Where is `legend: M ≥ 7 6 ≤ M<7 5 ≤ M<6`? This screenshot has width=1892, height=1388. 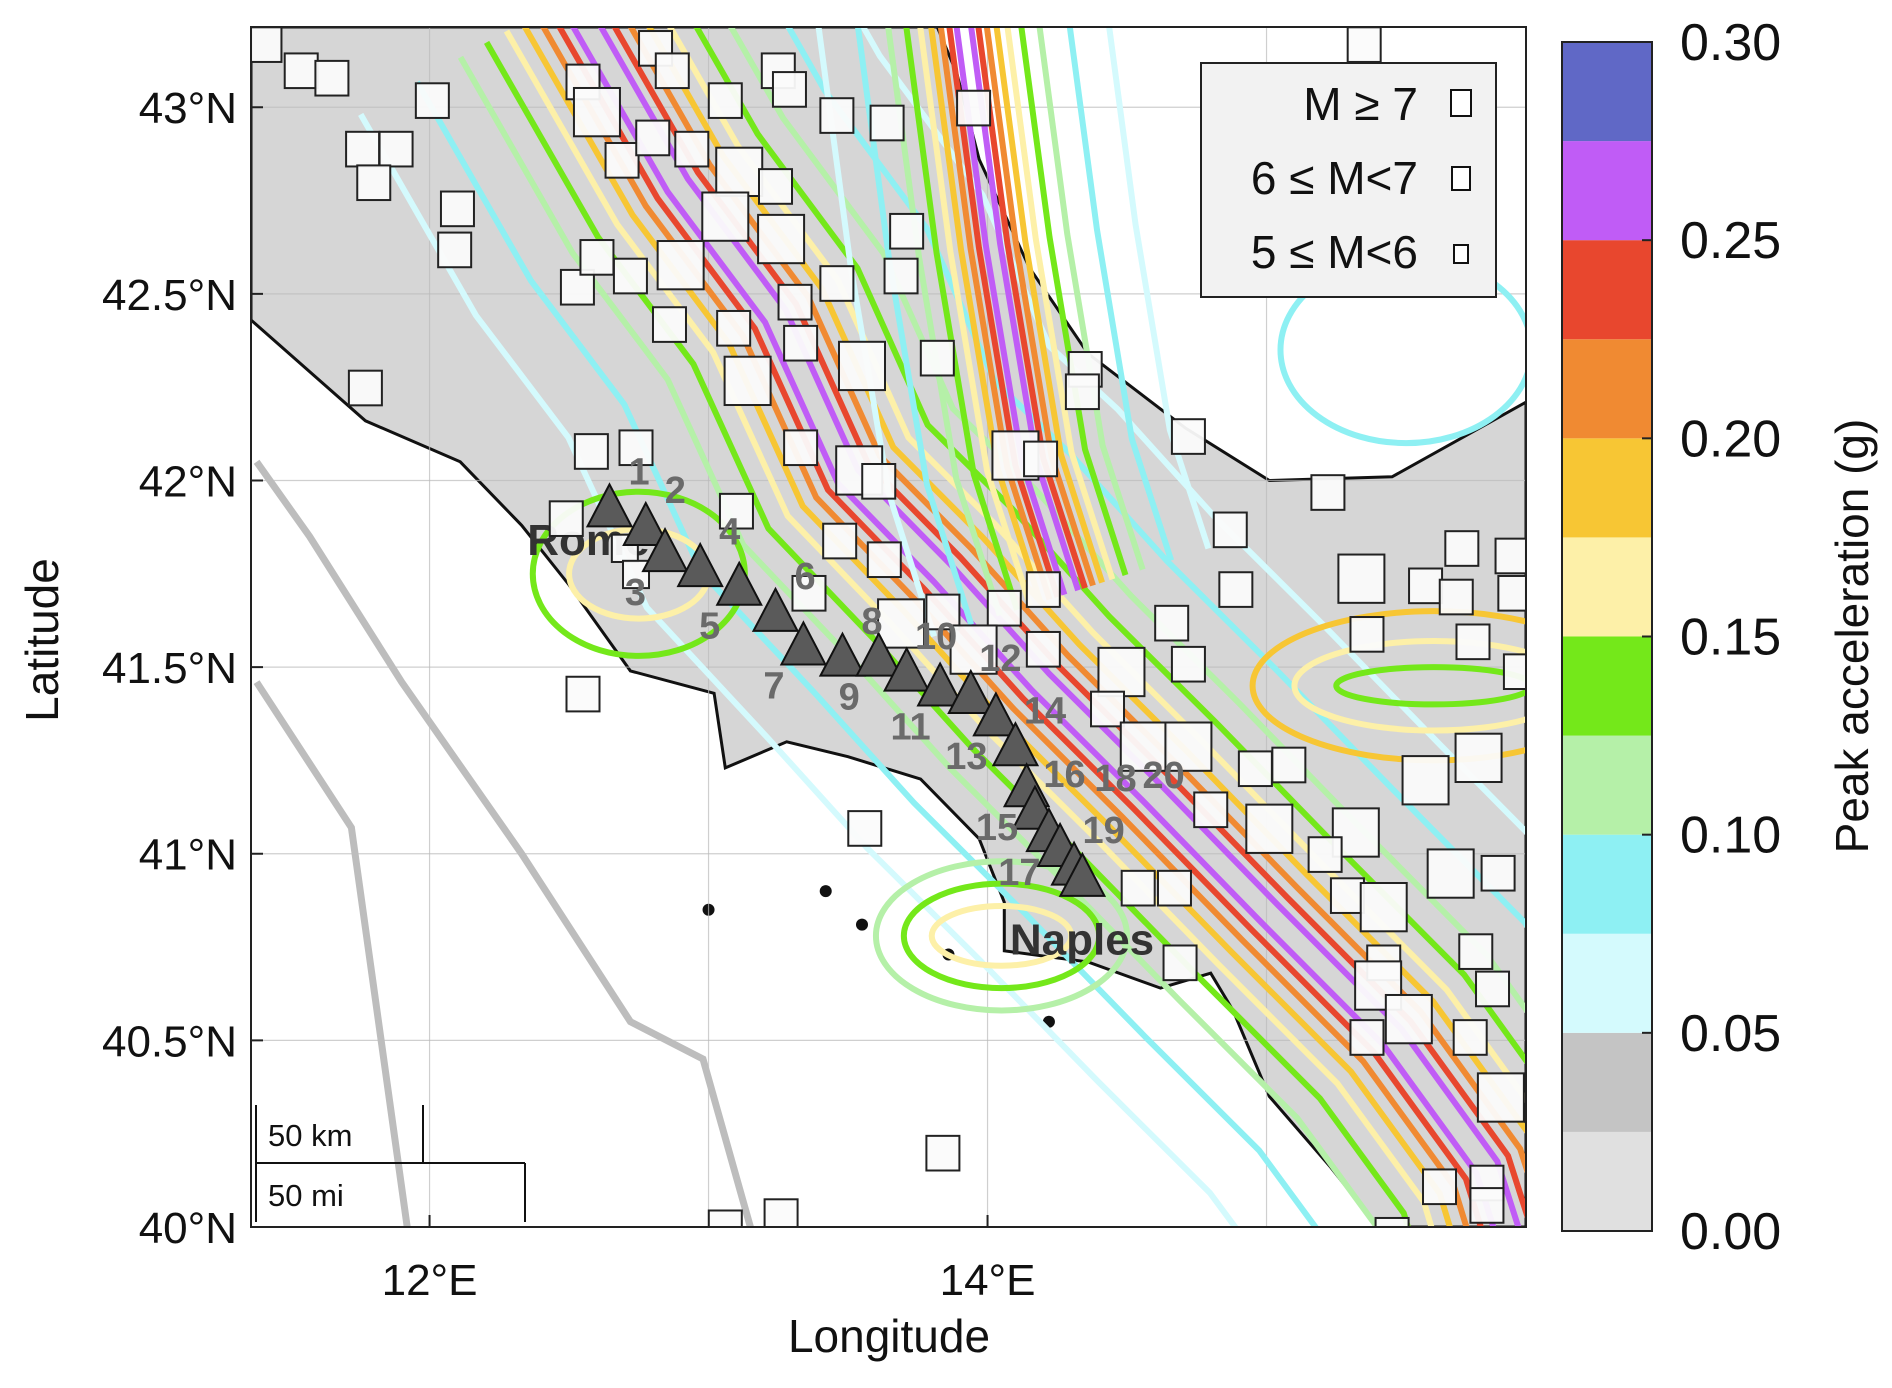 legend: M ≥ 7 6 ≤ M<7 5 ≤ M<6 is located at coordinates (1348, 180).